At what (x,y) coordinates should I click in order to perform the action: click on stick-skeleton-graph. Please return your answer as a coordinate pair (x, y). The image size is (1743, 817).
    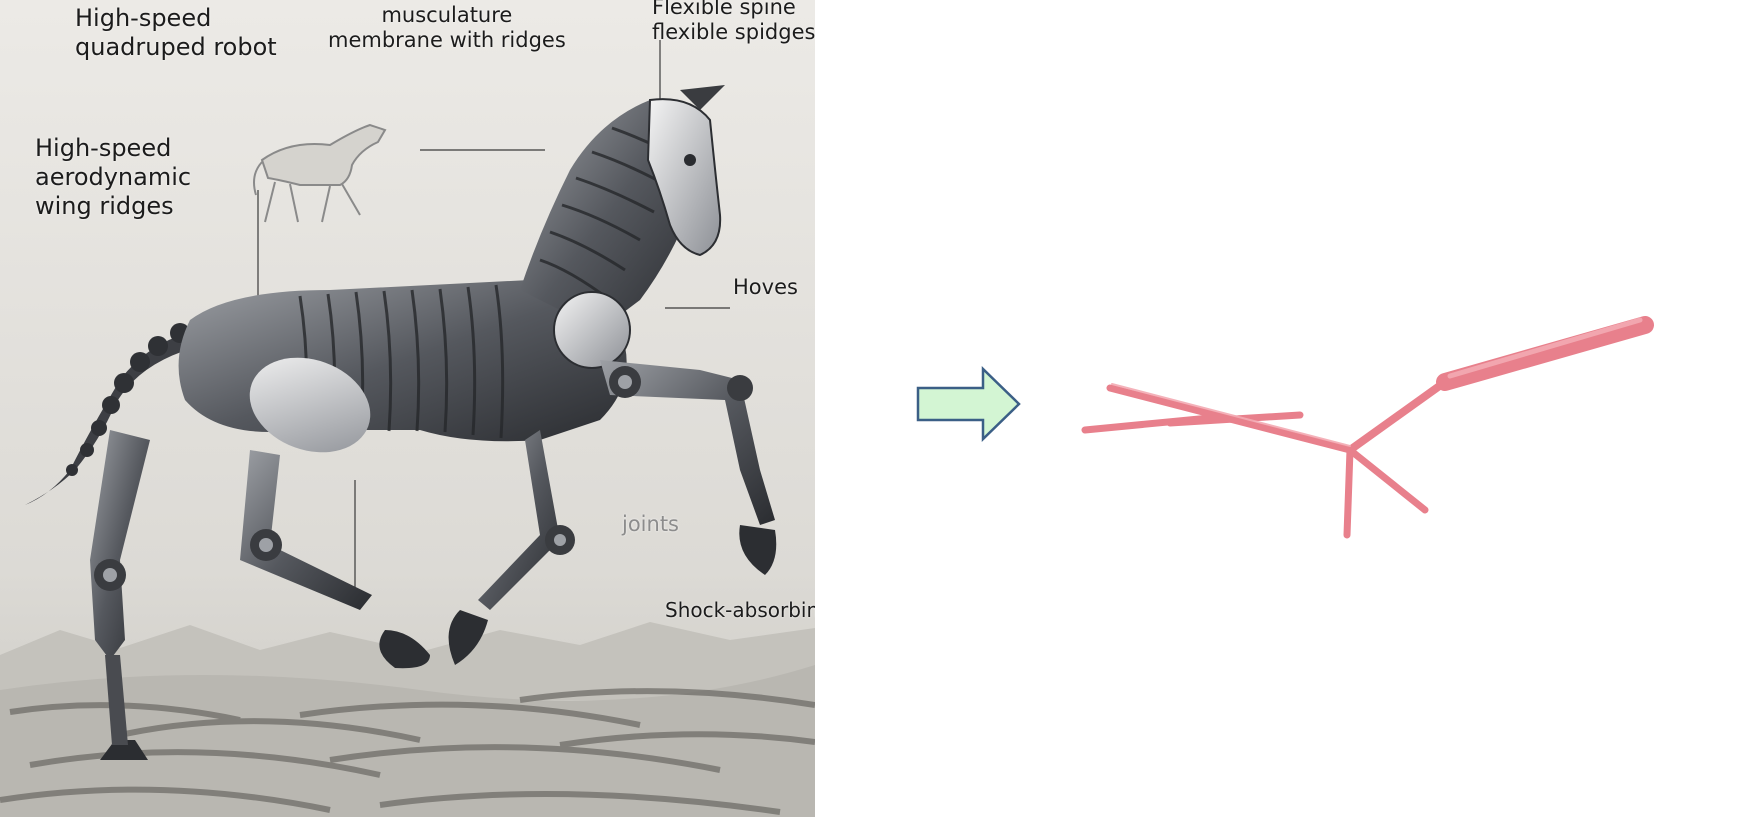
    Looking at the image, I should click on (1367, 427).